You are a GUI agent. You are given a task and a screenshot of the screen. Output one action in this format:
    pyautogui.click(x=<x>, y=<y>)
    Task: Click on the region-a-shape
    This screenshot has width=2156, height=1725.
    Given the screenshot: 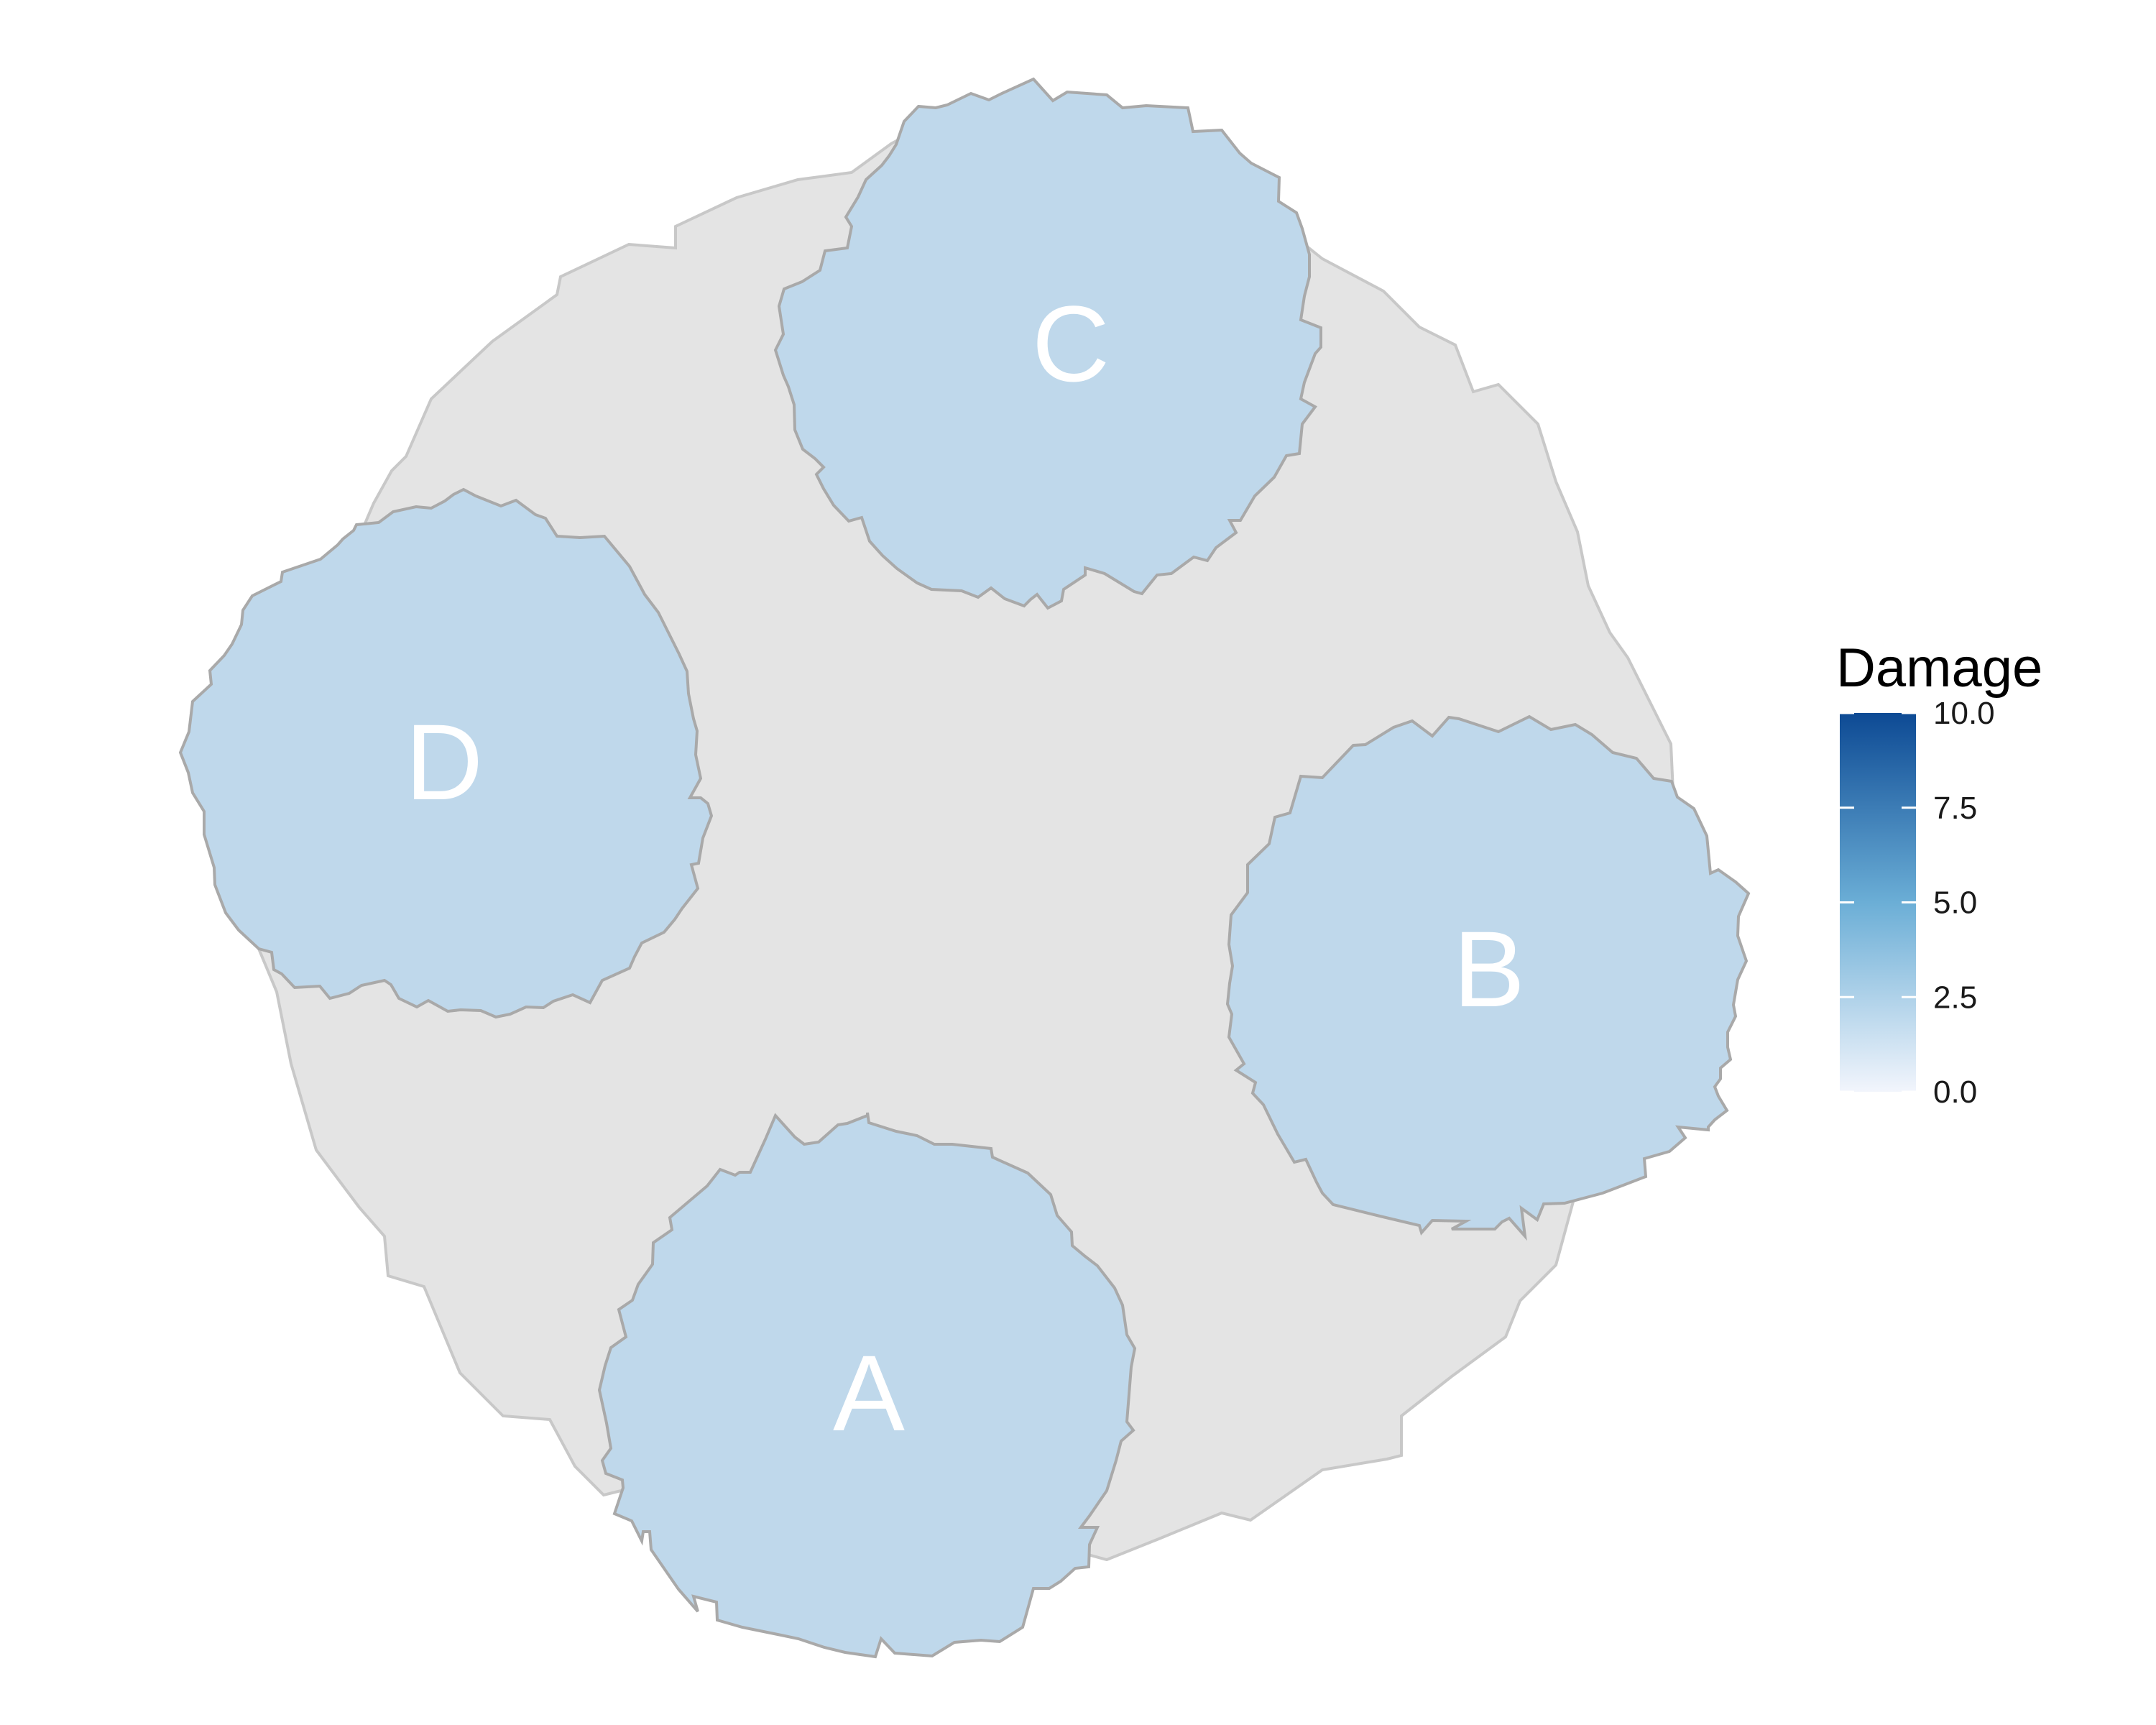 What is the action you would take?
    pyautogui.click(x=867, y=1385)
    